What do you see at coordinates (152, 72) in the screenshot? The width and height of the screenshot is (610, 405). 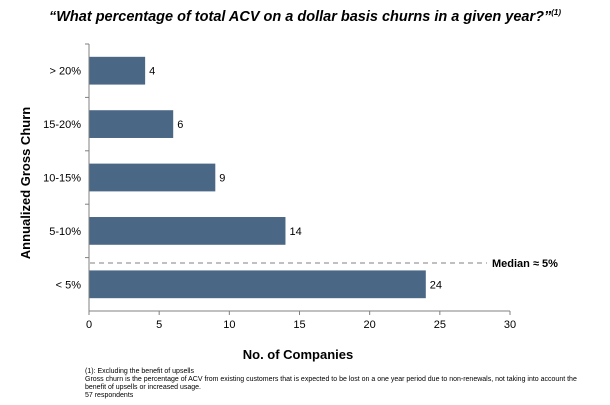 I see `data-label-20: 4` at bounding box center [152, 72].